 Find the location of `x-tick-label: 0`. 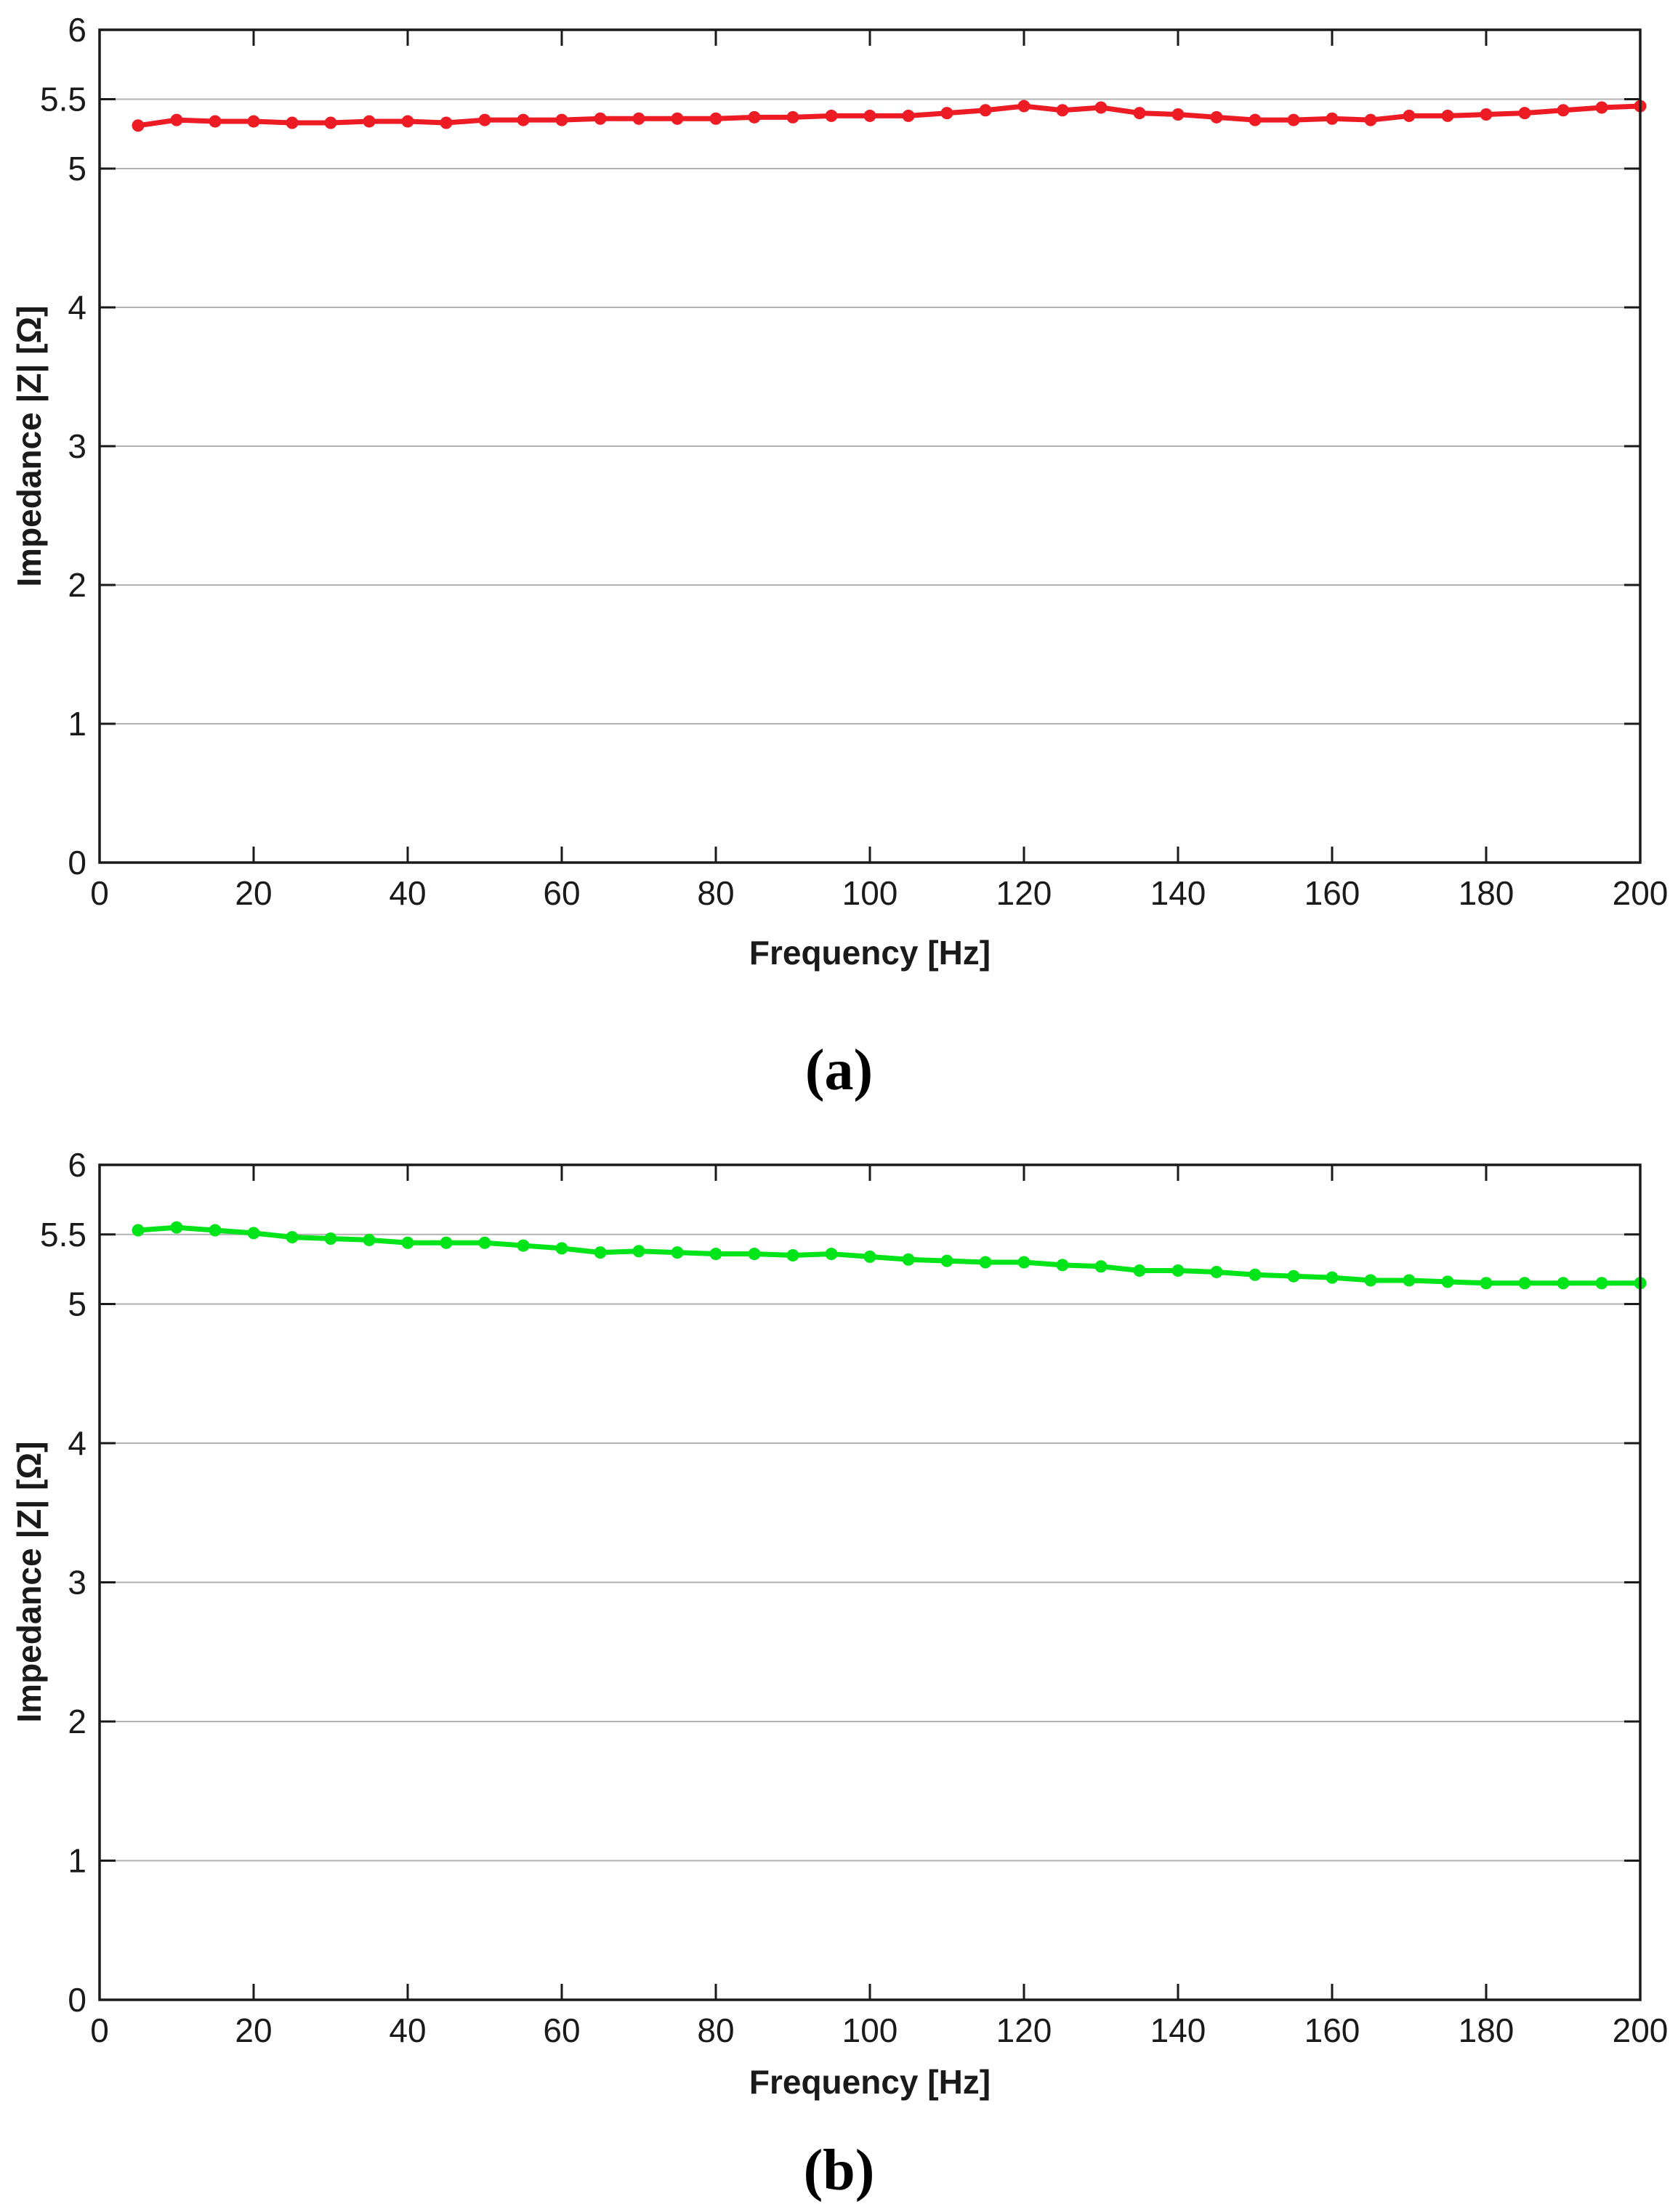

x-tick-label: 0 is located at coordinates (99, 2030).